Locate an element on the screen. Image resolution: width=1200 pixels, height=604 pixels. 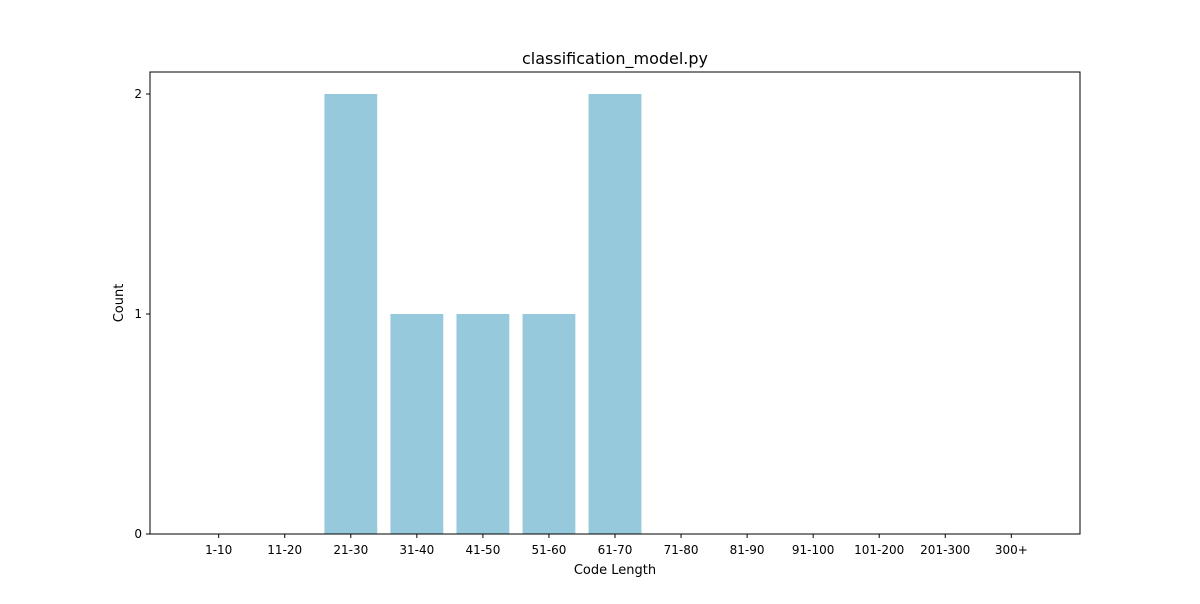
x-tick-label: 41-50 is located at coordinates (482, 550).